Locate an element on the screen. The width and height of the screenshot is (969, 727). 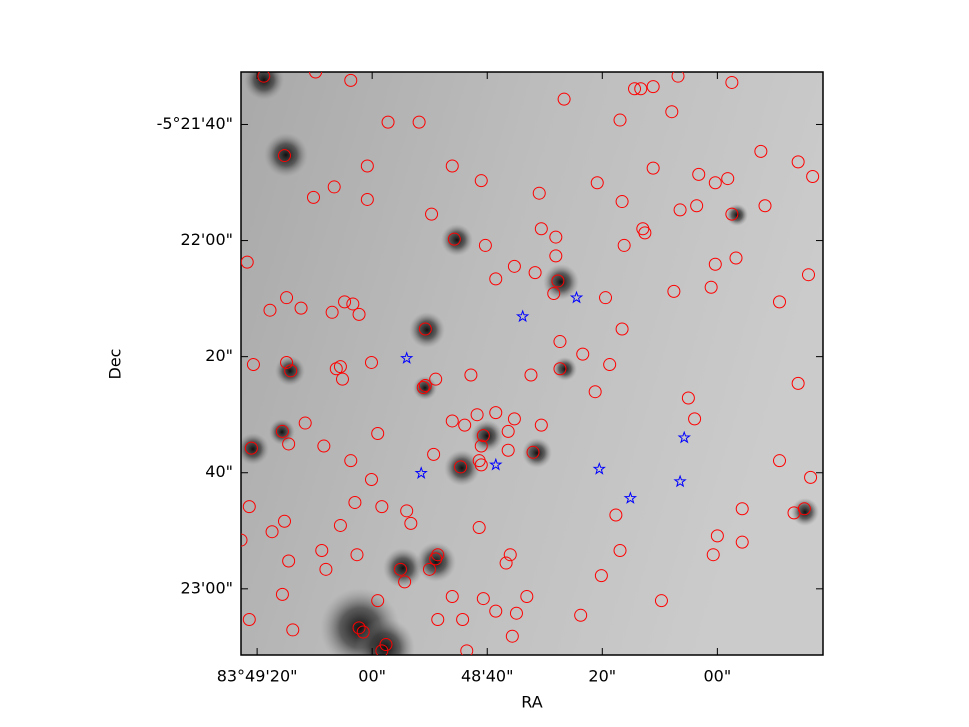
x-tick-label: 83°49'20" is located at coordinates (257, 676).